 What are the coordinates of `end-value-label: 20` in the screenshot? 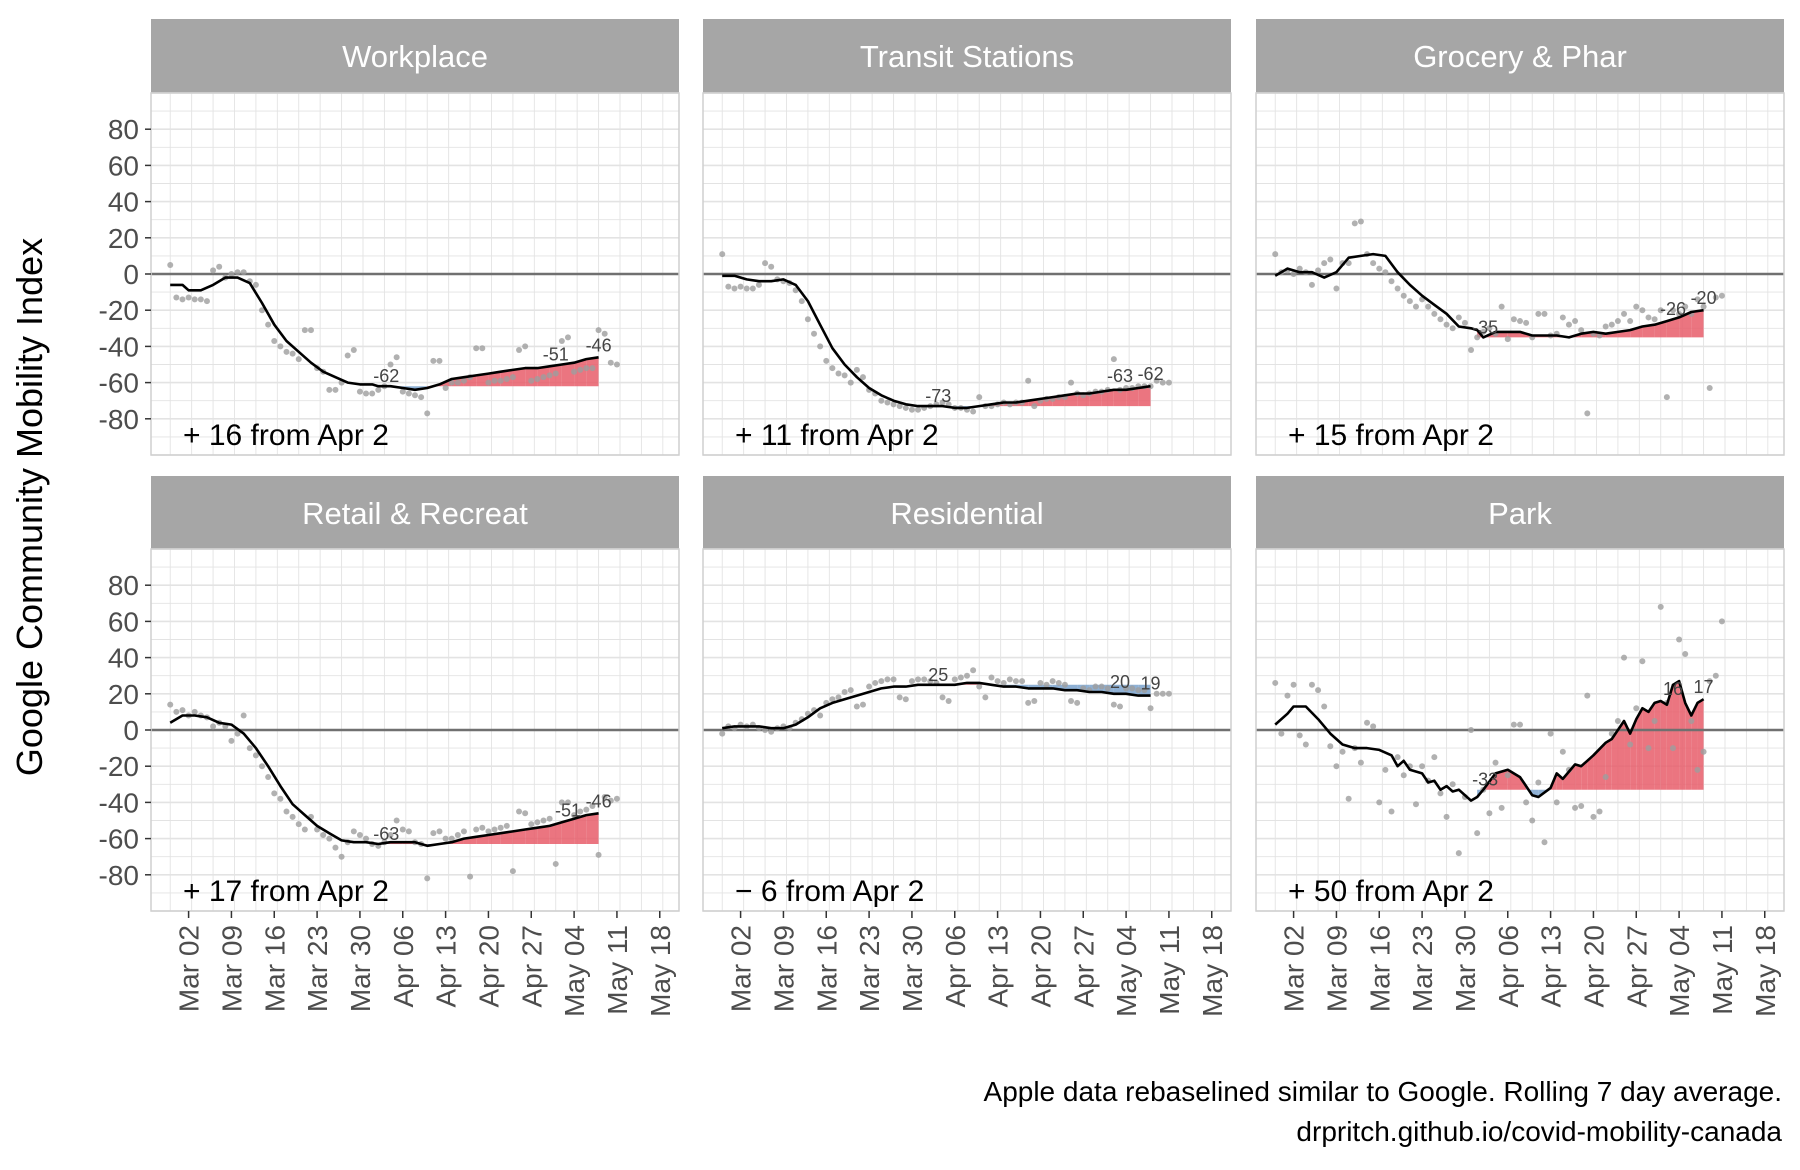 It's located at (1120, 682).